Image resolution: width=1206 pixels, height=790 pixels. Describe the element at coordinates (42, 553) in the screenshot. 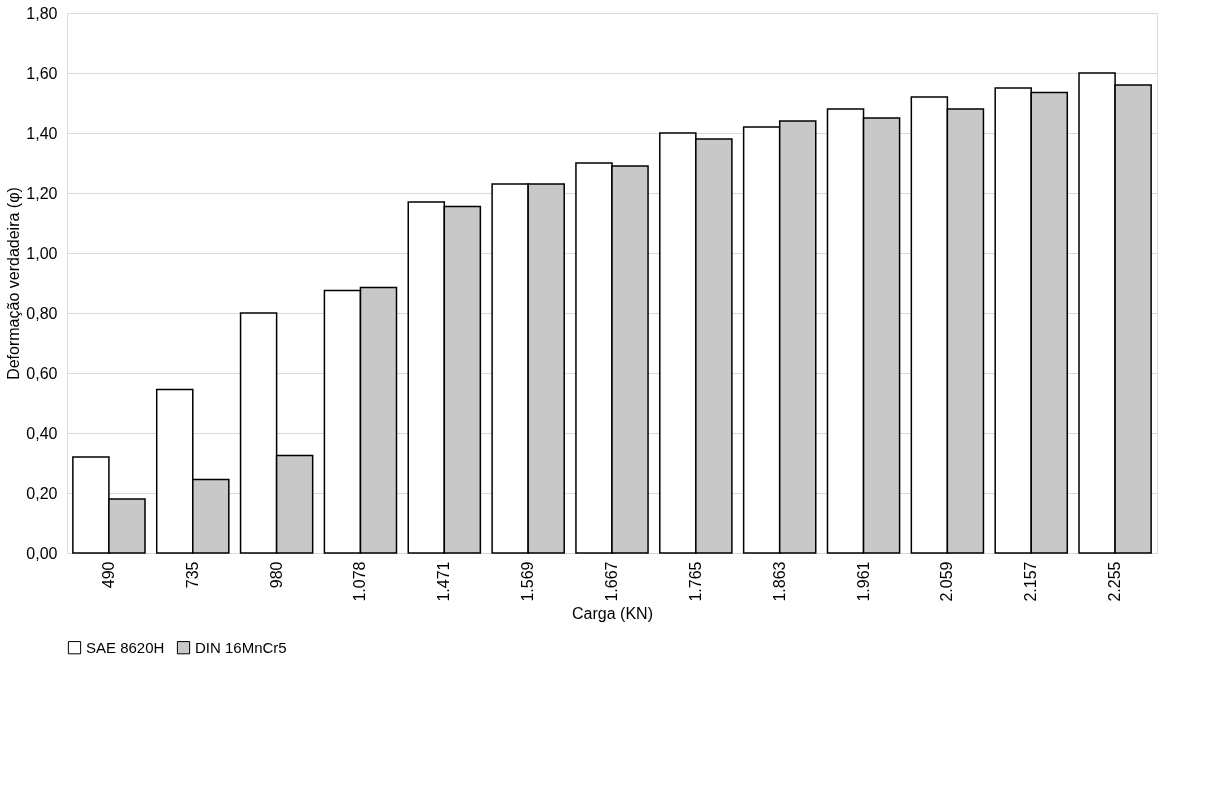

I see `y-tick-label: 0,00` at that location.